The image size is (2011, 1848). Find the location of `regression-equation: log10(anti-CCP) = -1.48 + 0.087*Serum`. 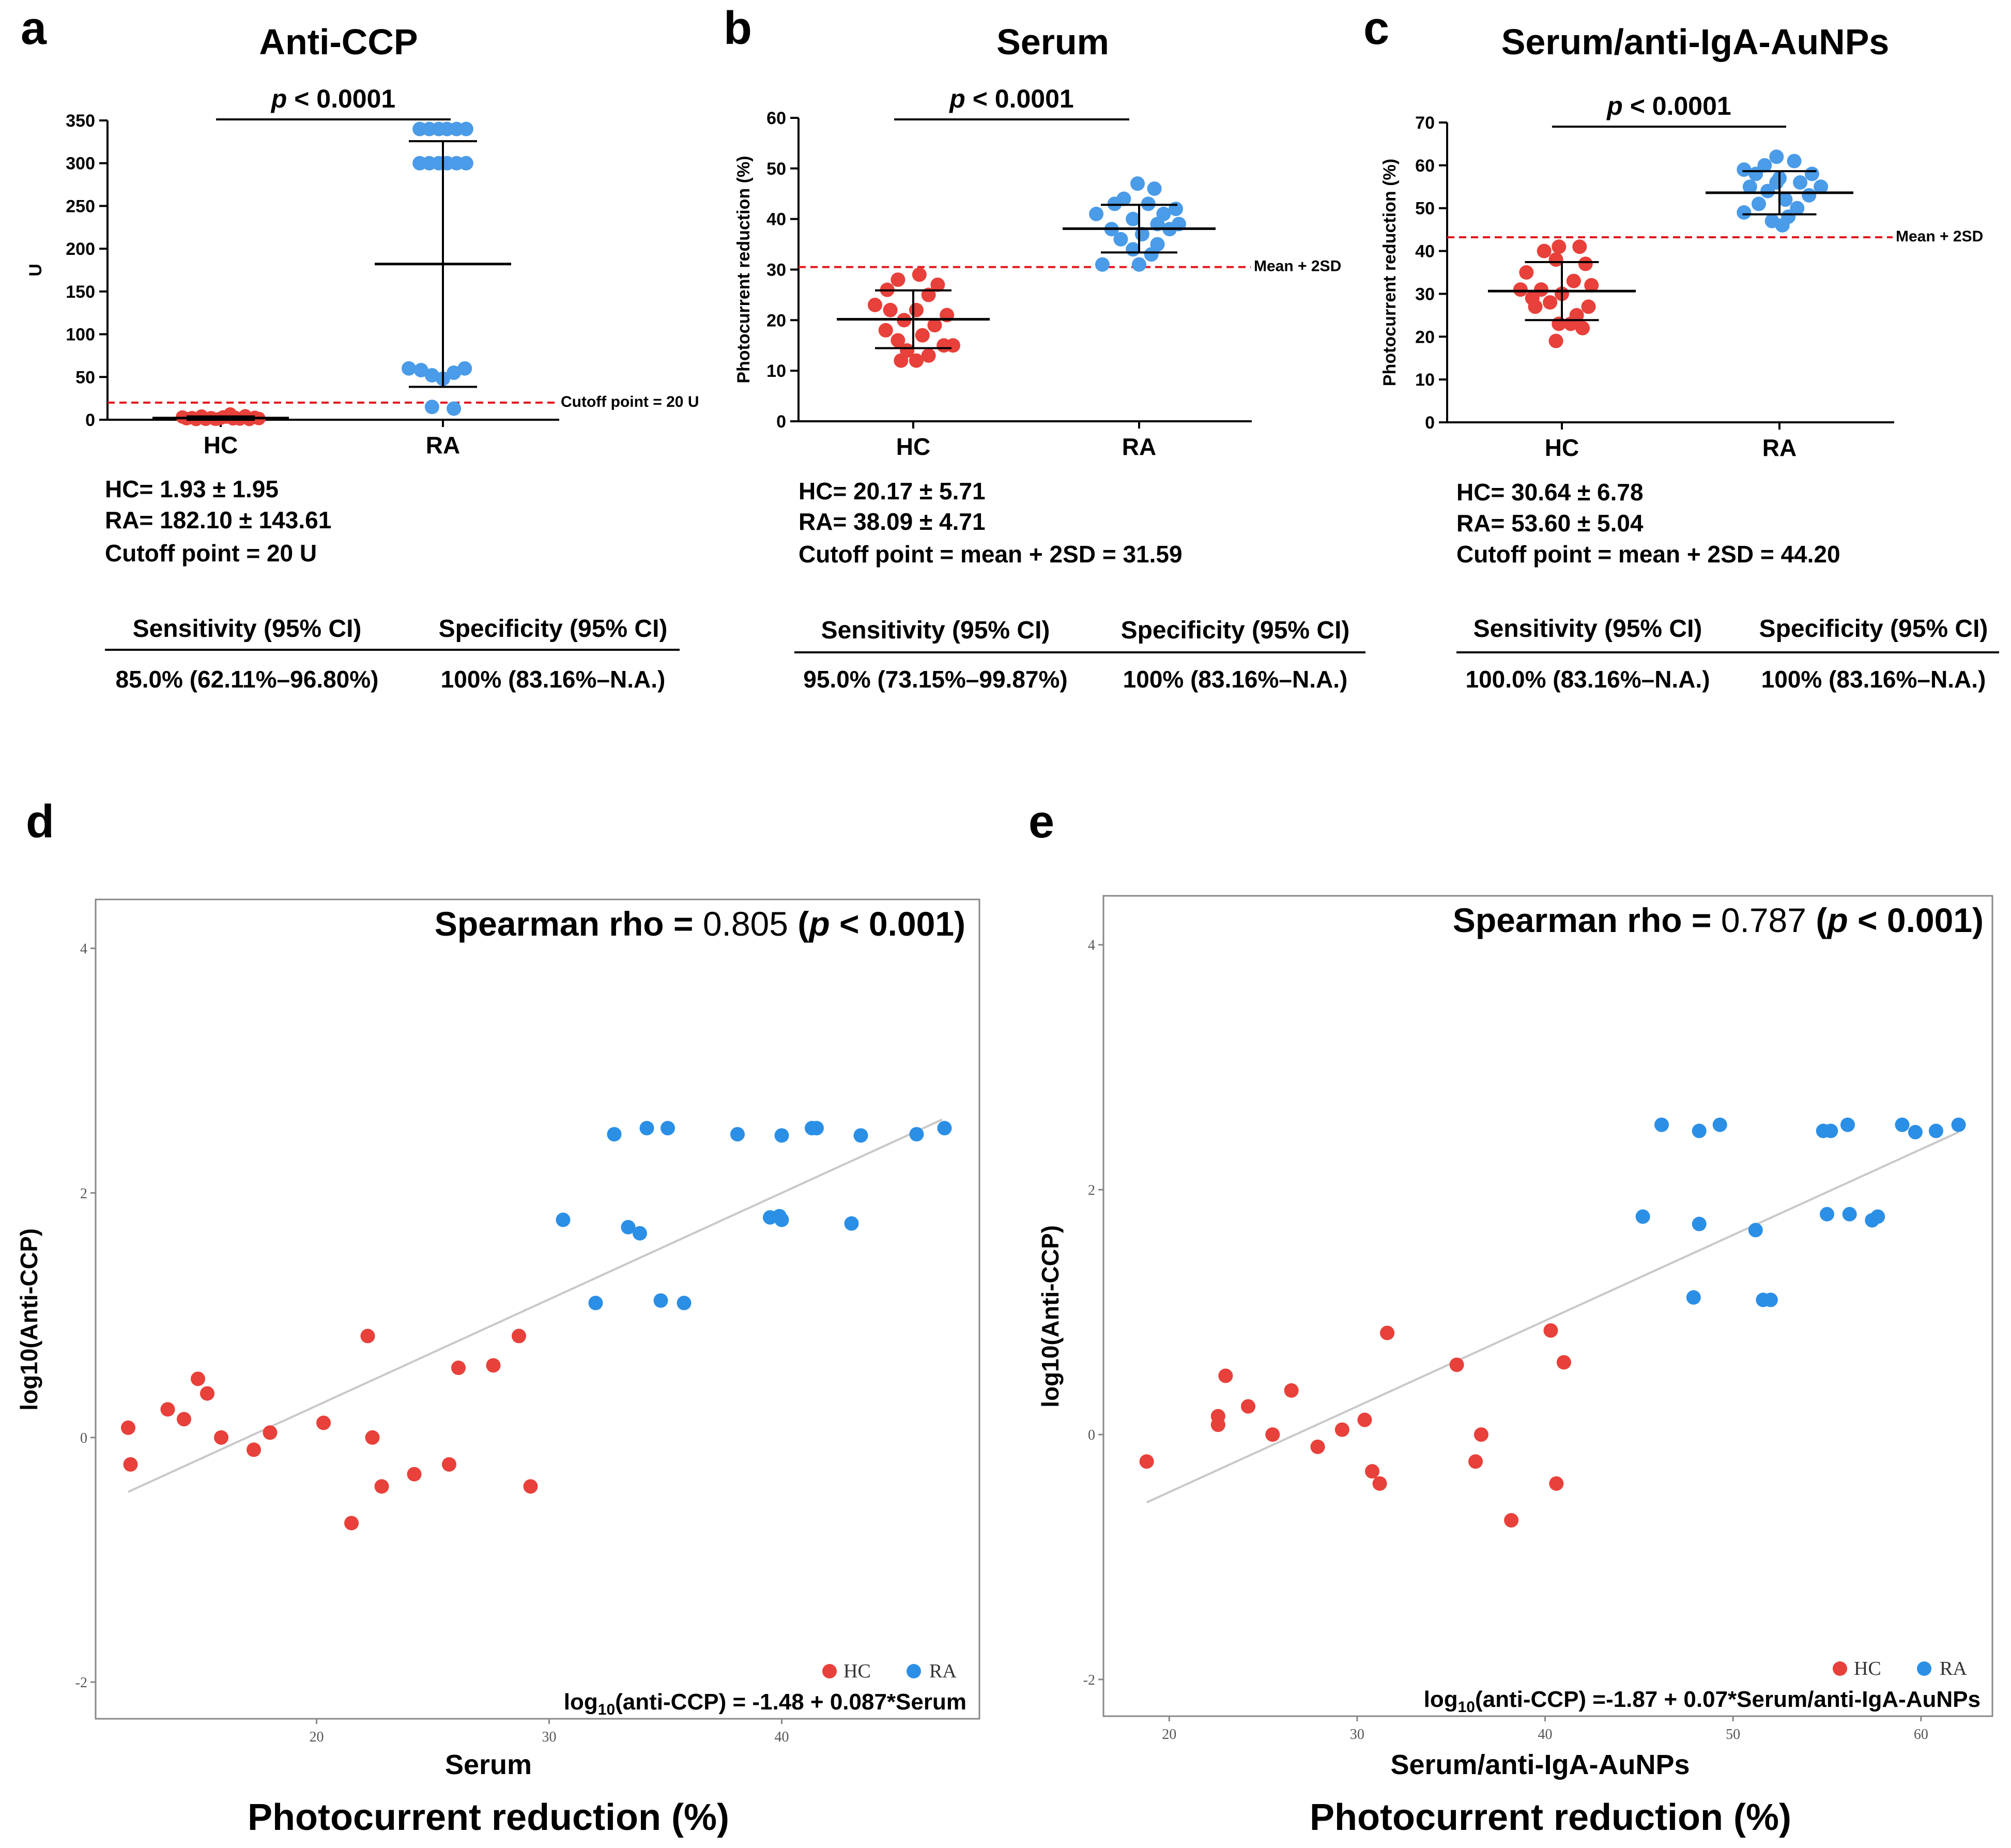

regression-equation: log10(anti-CCP) = -1.48 + 0.087*Serum is located at coordinates (765, 1703).